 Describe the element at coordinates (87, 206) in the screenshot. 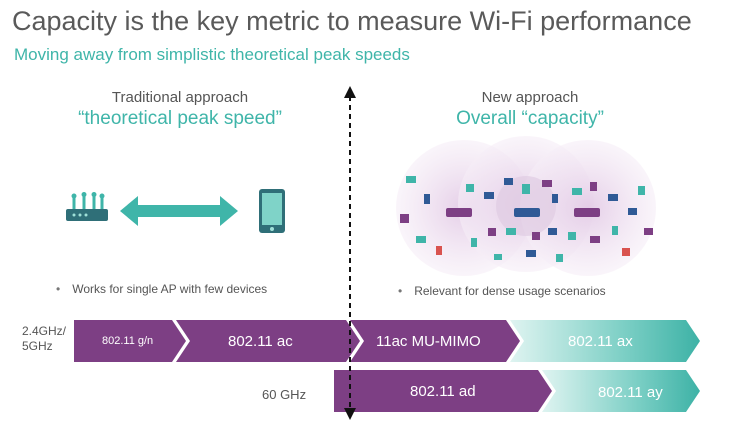

I see `router-icon` at that location.